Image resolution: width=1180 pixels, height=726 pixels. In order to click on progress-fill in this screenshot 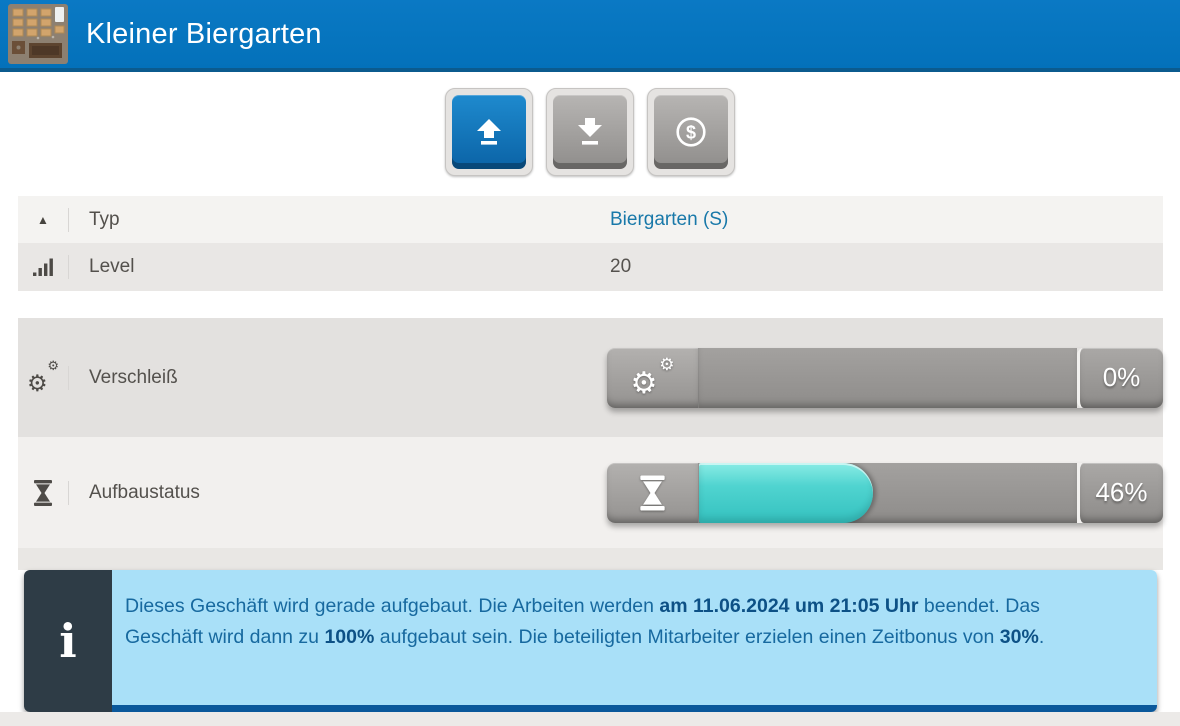, I will do `click(786, 492)`.